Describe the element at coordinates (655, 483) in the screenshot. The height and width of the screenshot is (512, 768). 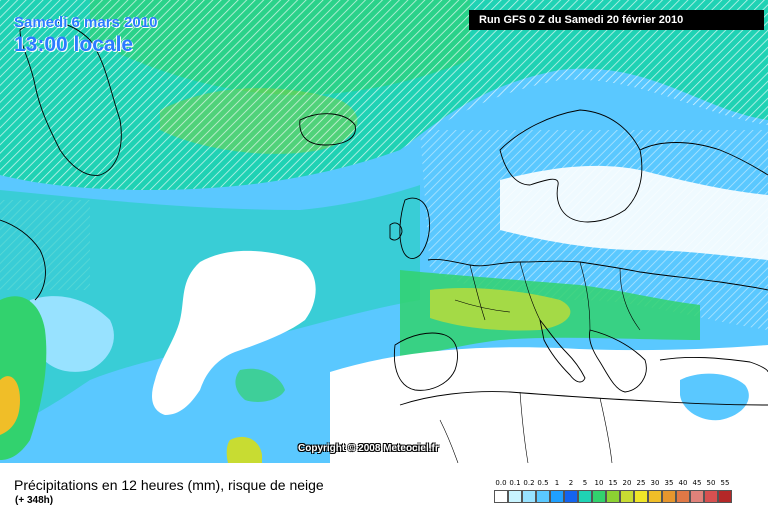
I see `color-scale-label: 30` at that location.